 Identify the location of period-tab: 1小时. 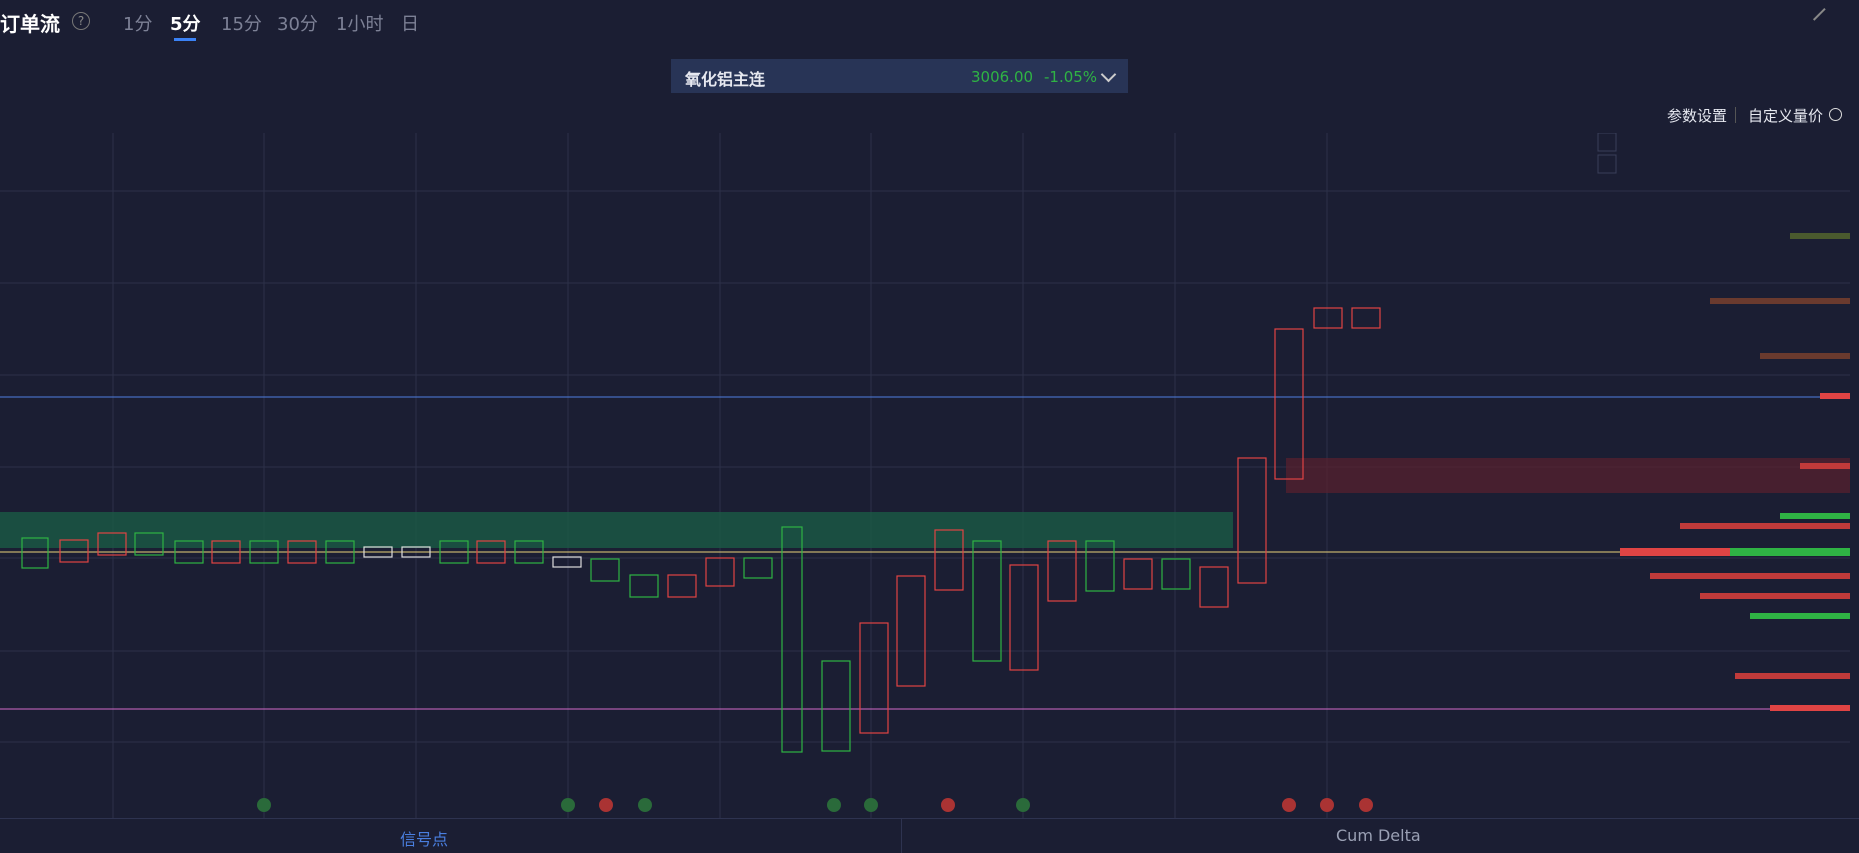
(360, 24).